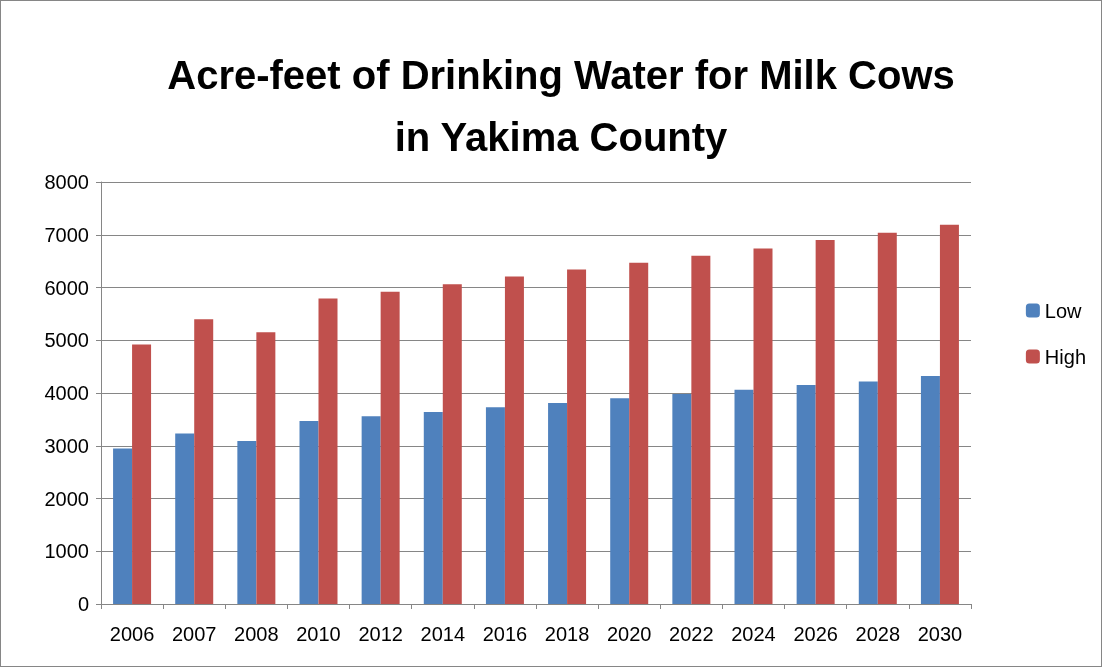 This screenshot has width=1102, height=667. What do you see at coordinates (66, 445) in the screenshot?
I see `y-tick-label: 3000` at bounding box center [66, 445].